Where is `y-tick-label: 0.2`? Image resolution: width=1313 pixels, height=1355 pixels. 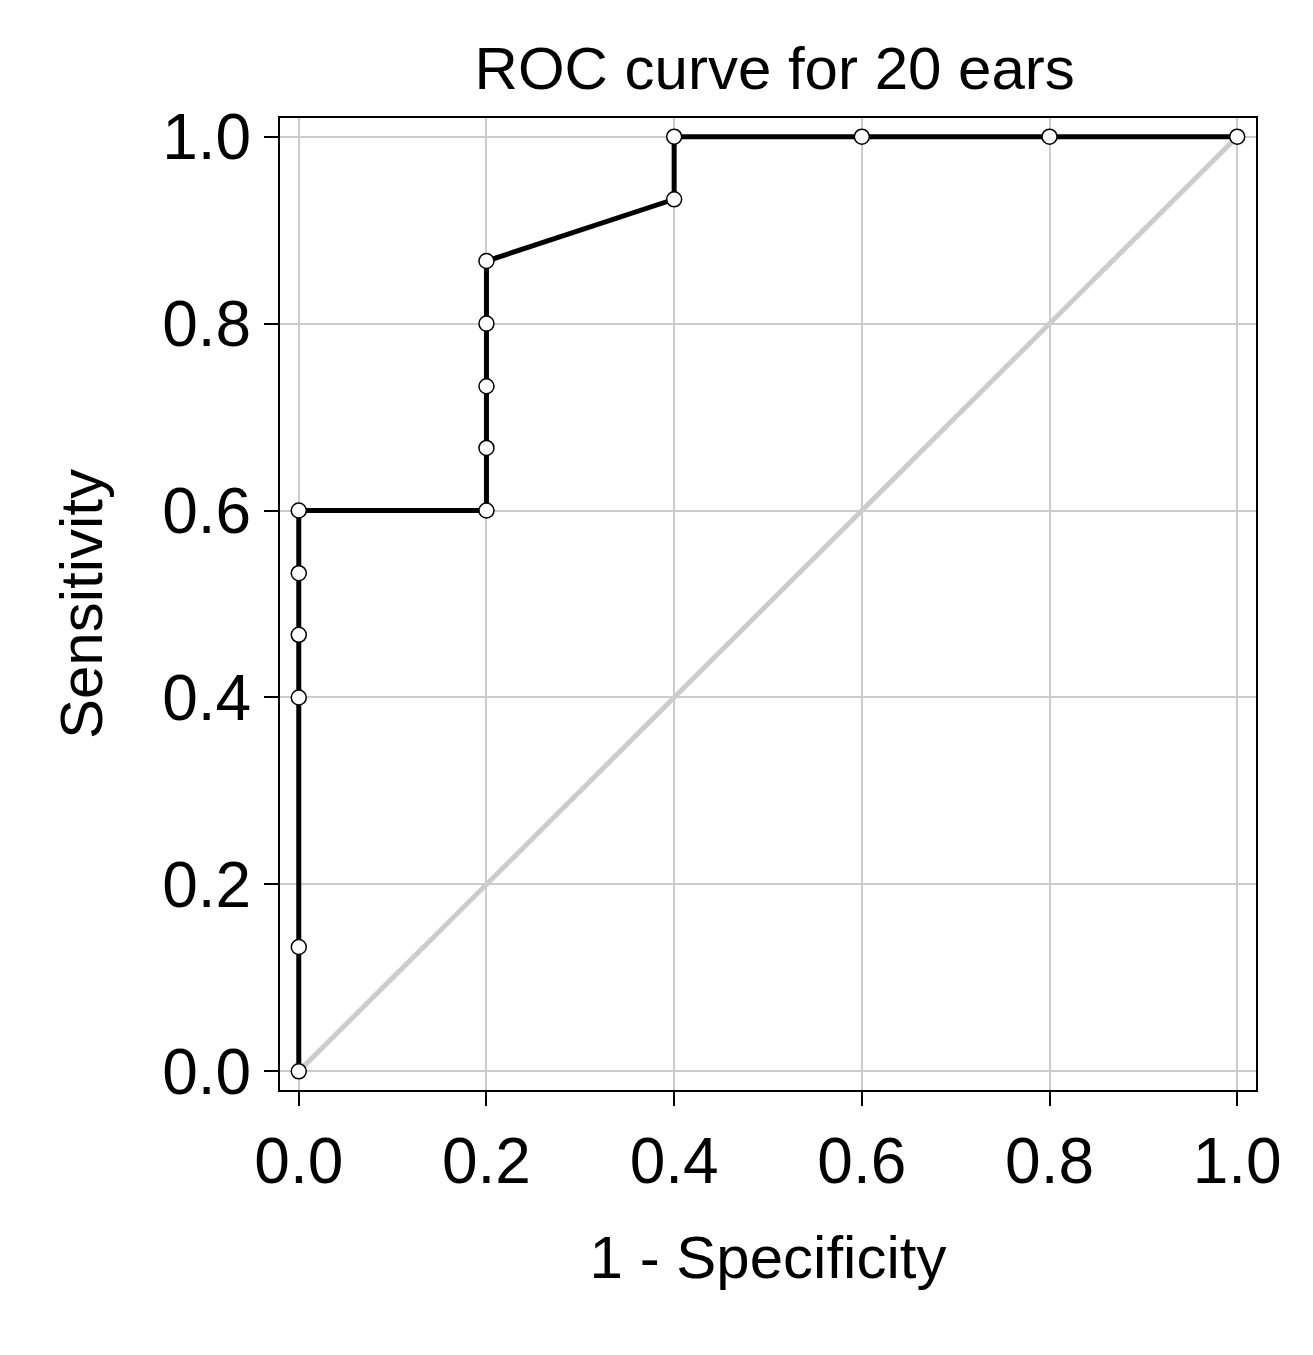 y-tick-label: 0.2 is located at coordinates (207, 884).